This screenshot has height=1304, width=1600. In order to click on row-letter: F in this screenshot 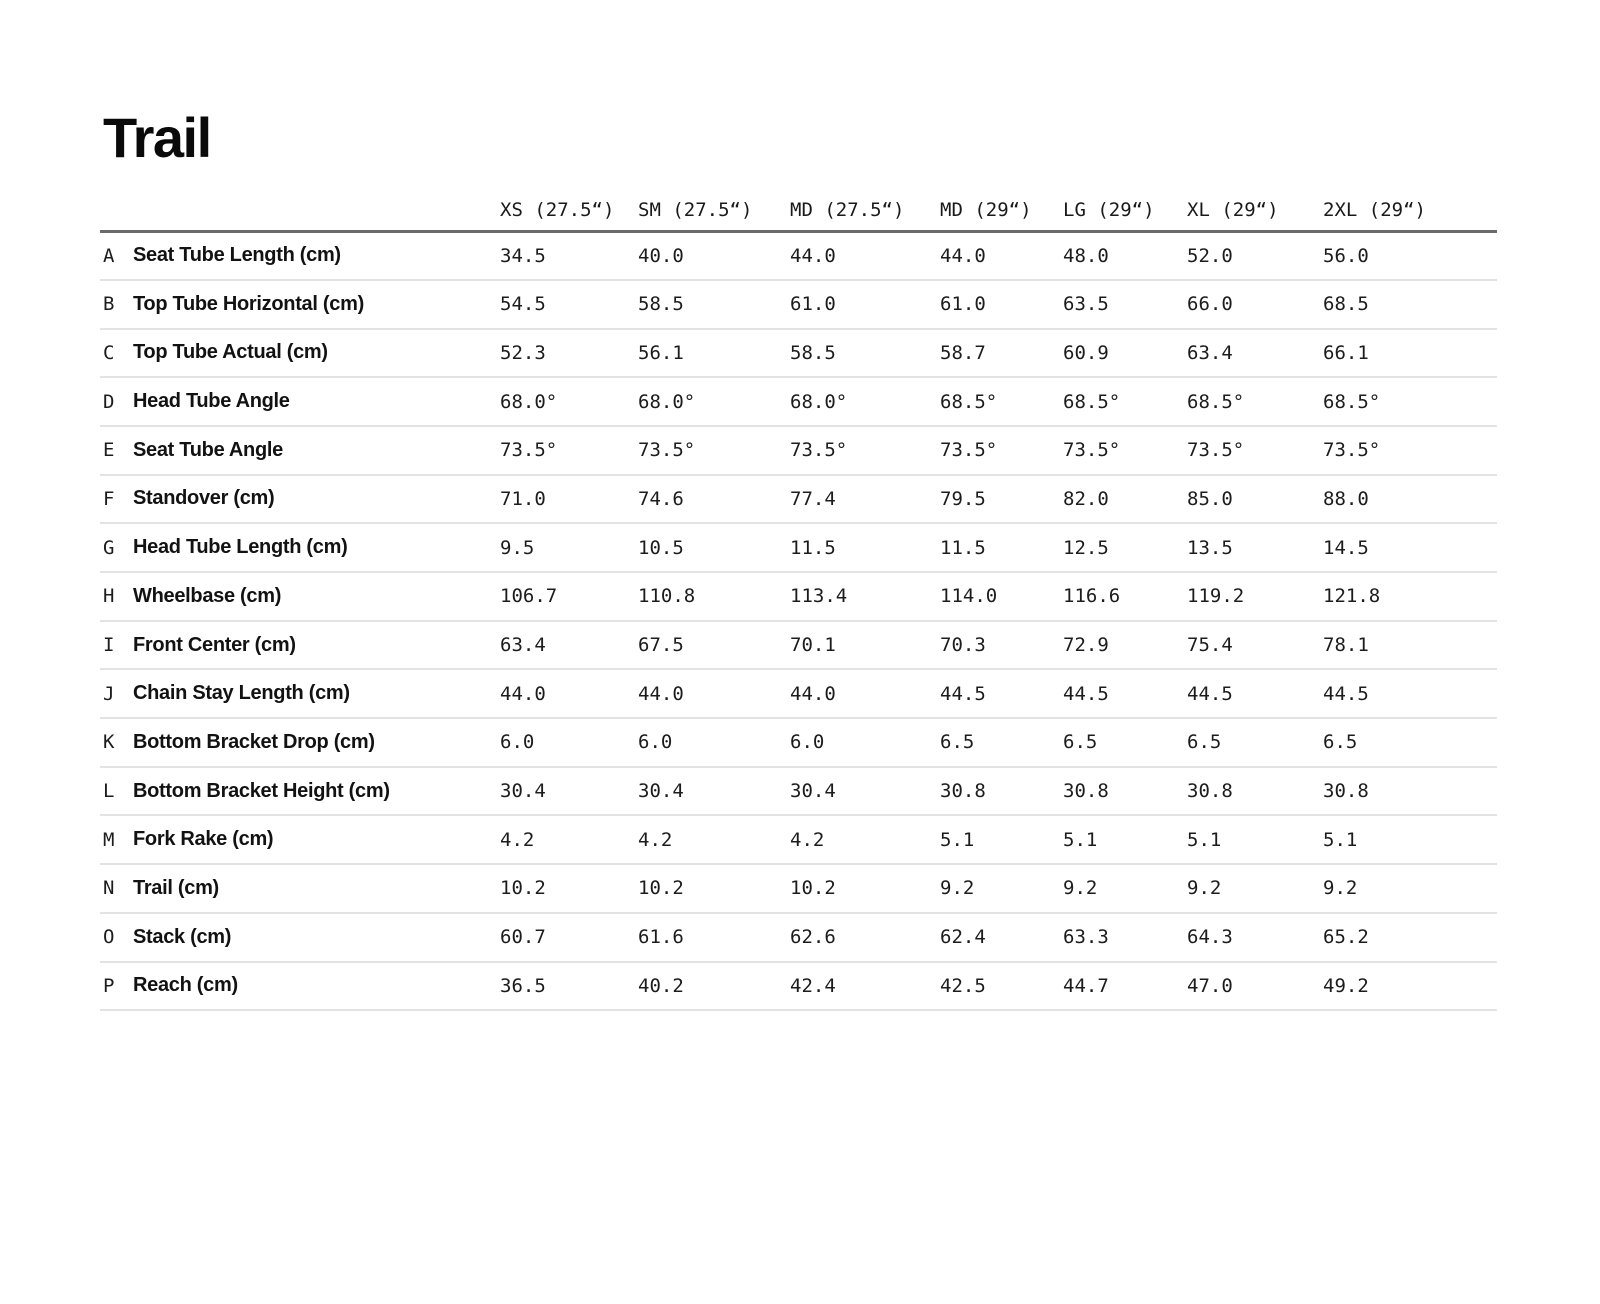, I will do `click(116, 499)`.